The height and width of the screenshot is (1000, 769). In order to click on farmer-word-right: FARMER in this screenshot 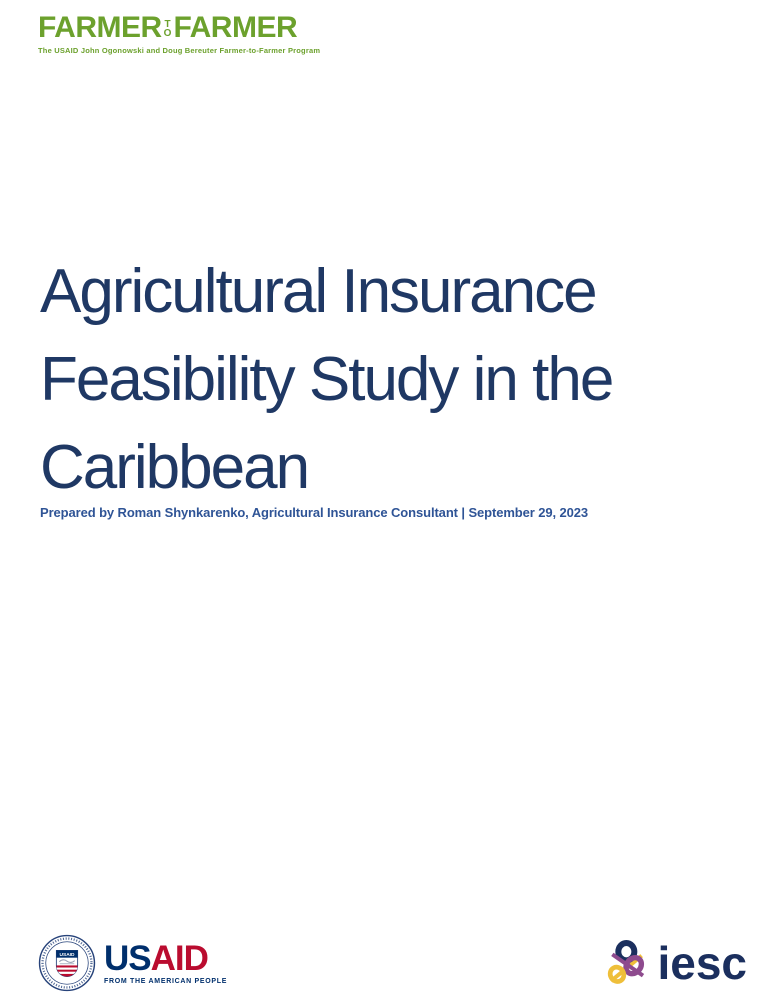, I will do `click(235, 27)`.